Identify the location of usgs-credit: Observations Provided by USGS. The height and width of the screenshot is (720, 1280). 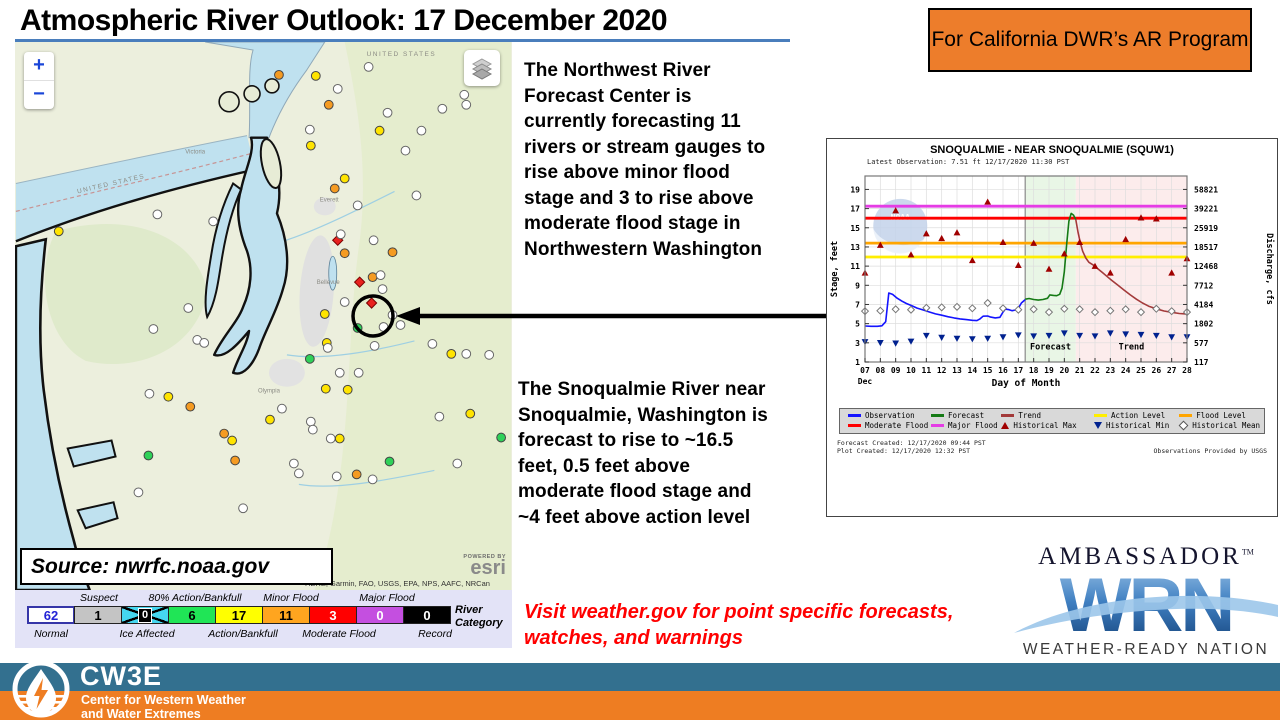
(1210, 451).